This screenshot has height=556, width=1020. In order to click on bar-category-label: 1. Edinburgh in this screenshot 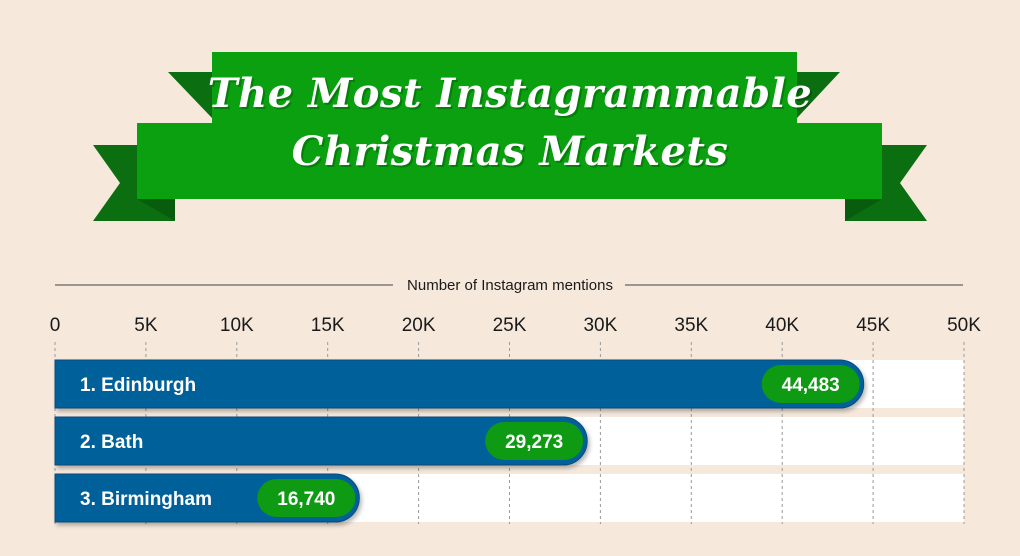, I will do `click(138, 385)`.